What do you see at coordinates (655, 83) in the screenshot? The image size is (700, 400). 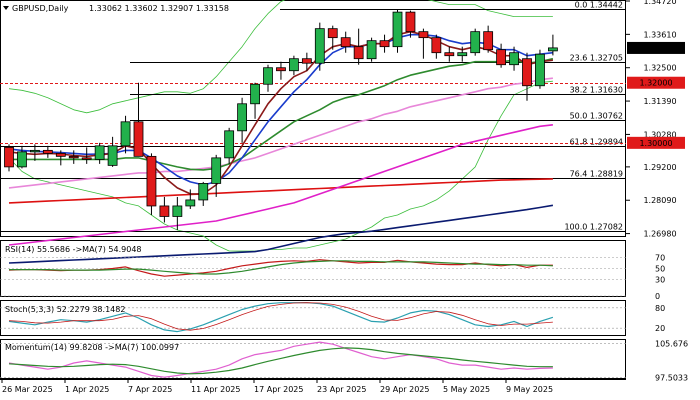 I see `key-level-tag-label: 1.32000` at bounding box center [655, 83].